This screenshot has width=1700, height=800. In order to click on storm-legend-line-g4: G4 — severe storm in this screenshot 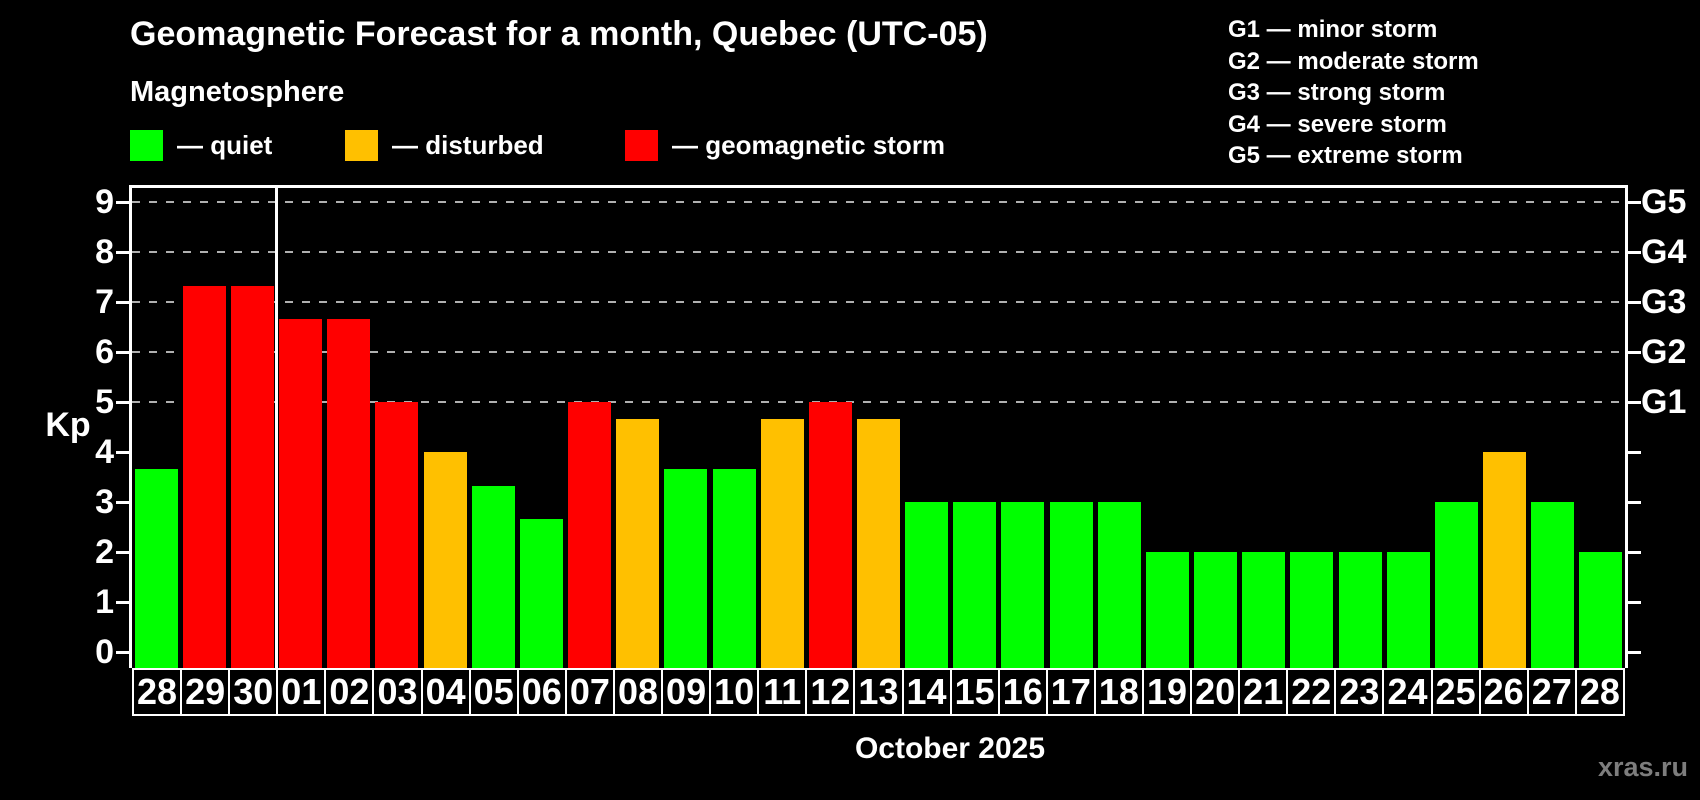, I will do `click(1337, 124)`.